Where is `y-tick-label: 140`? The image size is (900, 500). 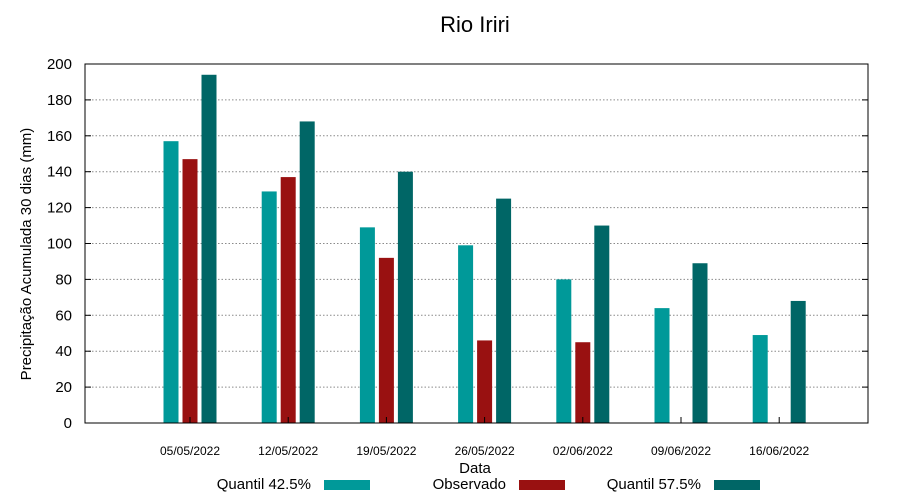
y-tick-label: 140 is located at coordinates (59, 172).